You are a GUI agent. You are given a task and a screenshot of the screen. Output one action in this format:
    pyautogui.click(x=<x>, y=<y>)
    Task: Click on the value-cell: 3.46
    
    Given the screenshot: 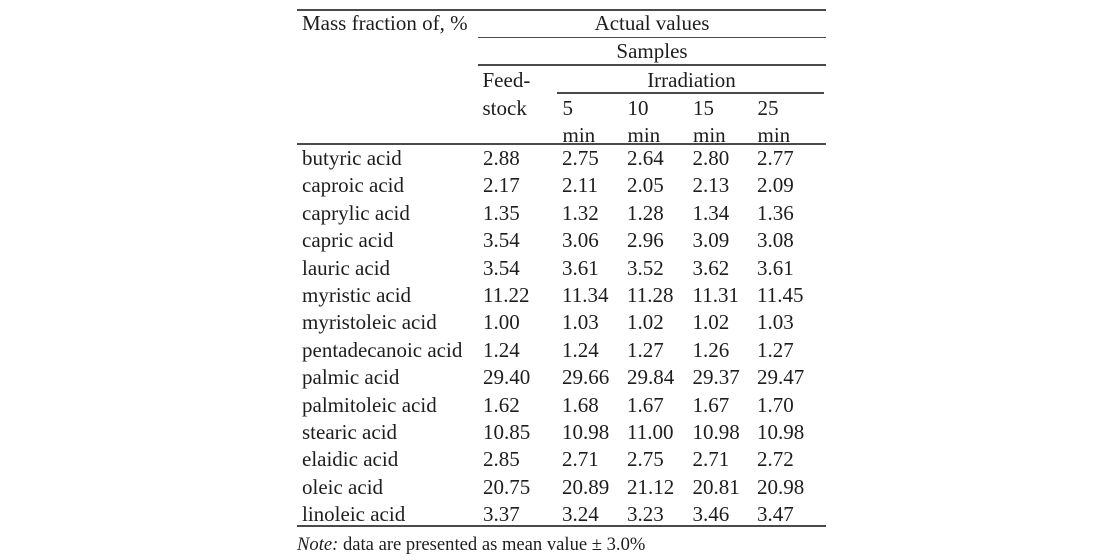 What is the action you would take?
    pyautogui.click(x=711, y=514)
    